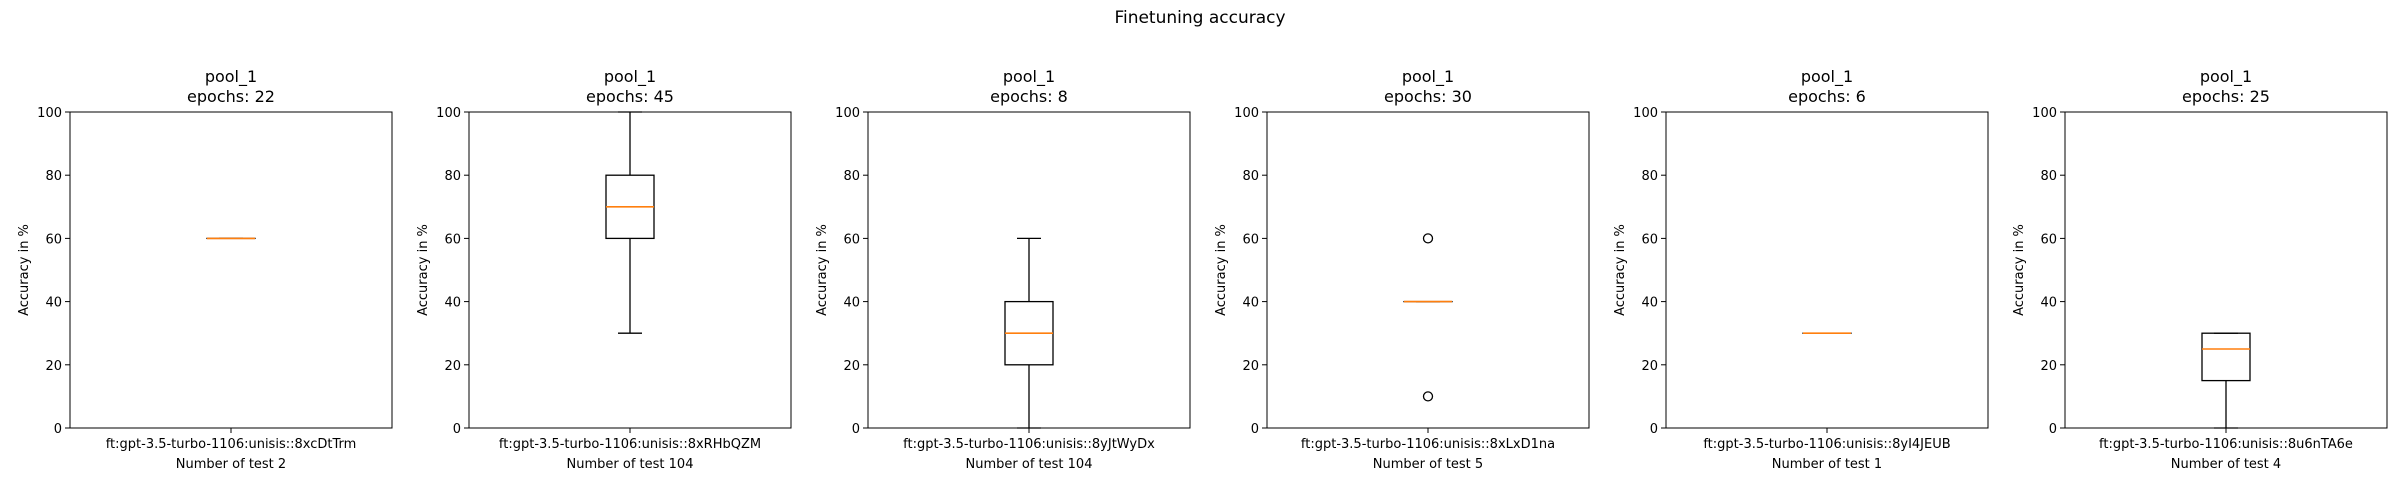 Image resolution: width=2400 pixels, height=500 pixels. Describe the element at coordinates (2226, 357) in the screenshot. I see `box-iqr` at that location.